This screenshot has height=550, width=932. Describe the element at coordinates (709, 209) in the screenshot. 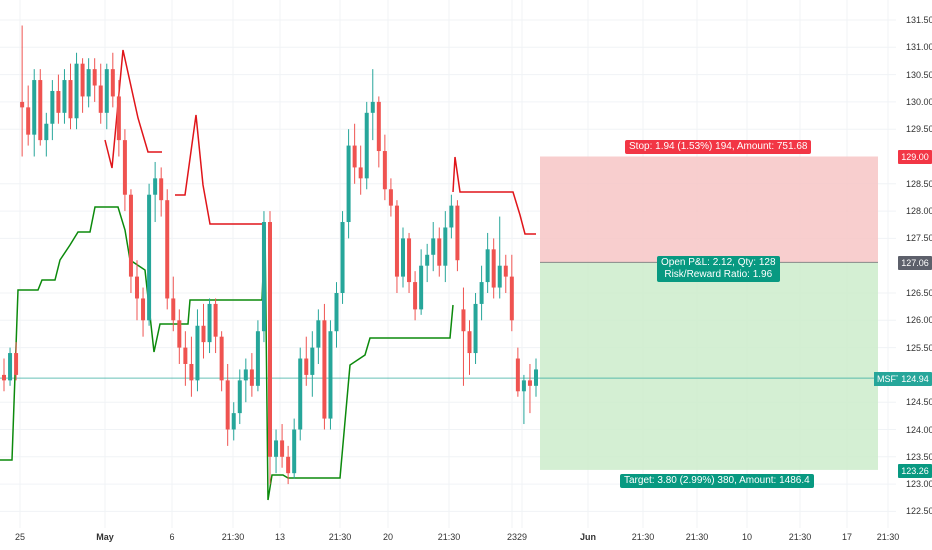

I see `stop-zone` at that location.